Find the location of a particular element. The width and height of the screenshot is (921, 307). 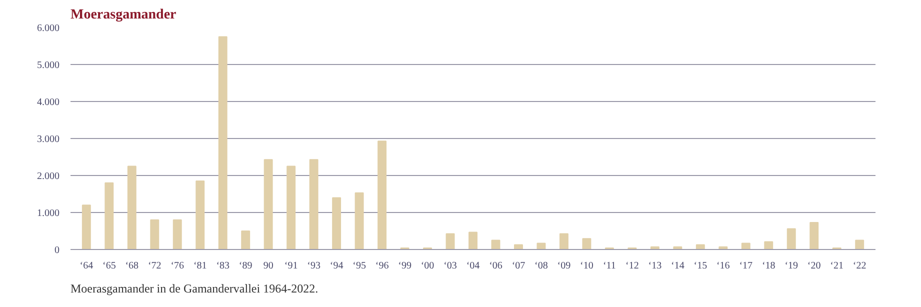

x-tick-label: ‘64 is located at coordinates (87, 266).